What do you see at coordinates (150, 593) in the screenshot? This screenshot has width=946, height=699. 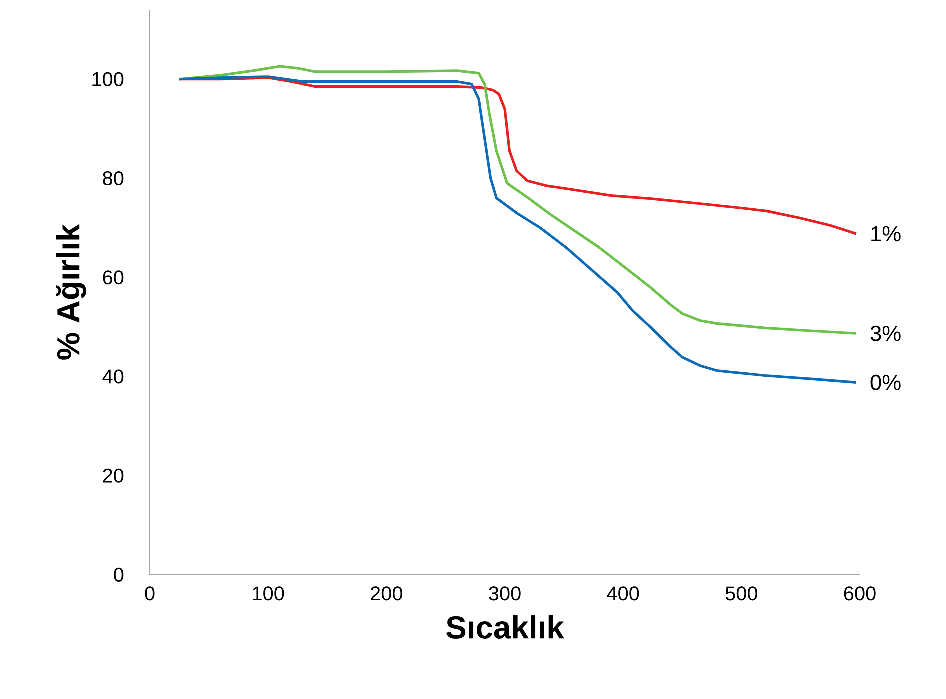 I see `x-tick-label: 0` at bounding box center [150, 593].